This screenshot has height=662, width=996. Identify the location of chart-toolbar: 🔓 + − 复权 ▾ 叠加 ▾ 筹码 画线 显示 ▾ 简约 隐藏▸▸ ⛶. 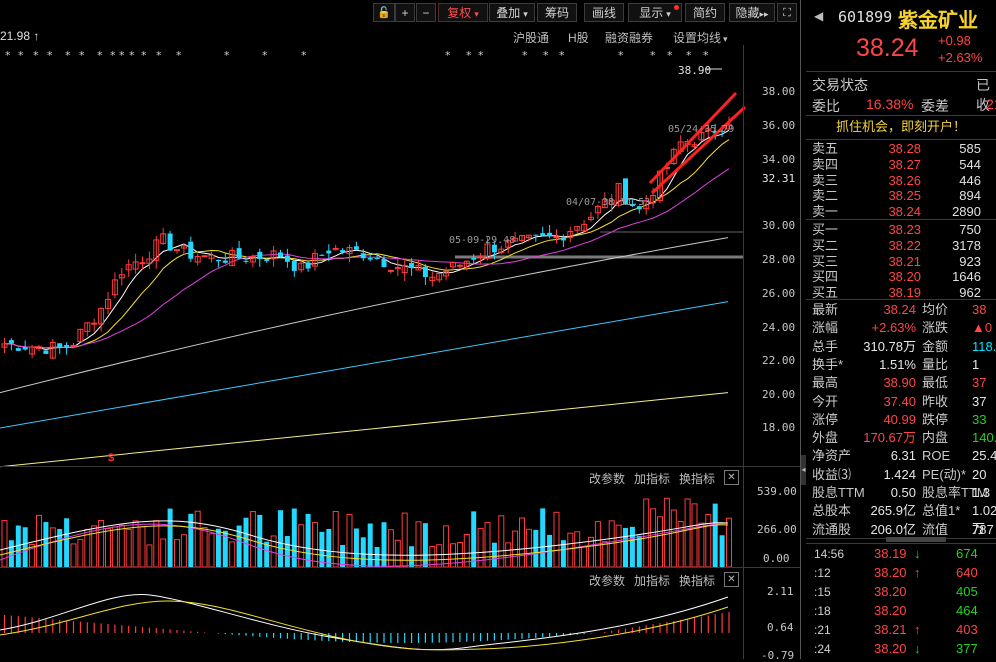
(400, 13).